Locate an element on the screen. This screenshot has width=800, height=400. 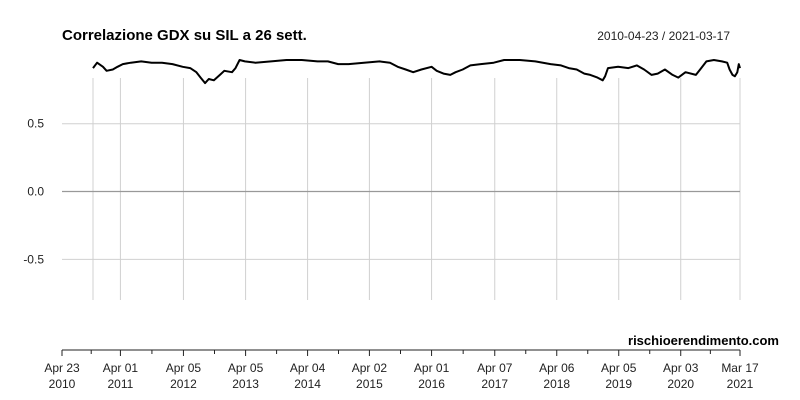
y-tick-label: 0.0 is located at coordinates (35, 192).